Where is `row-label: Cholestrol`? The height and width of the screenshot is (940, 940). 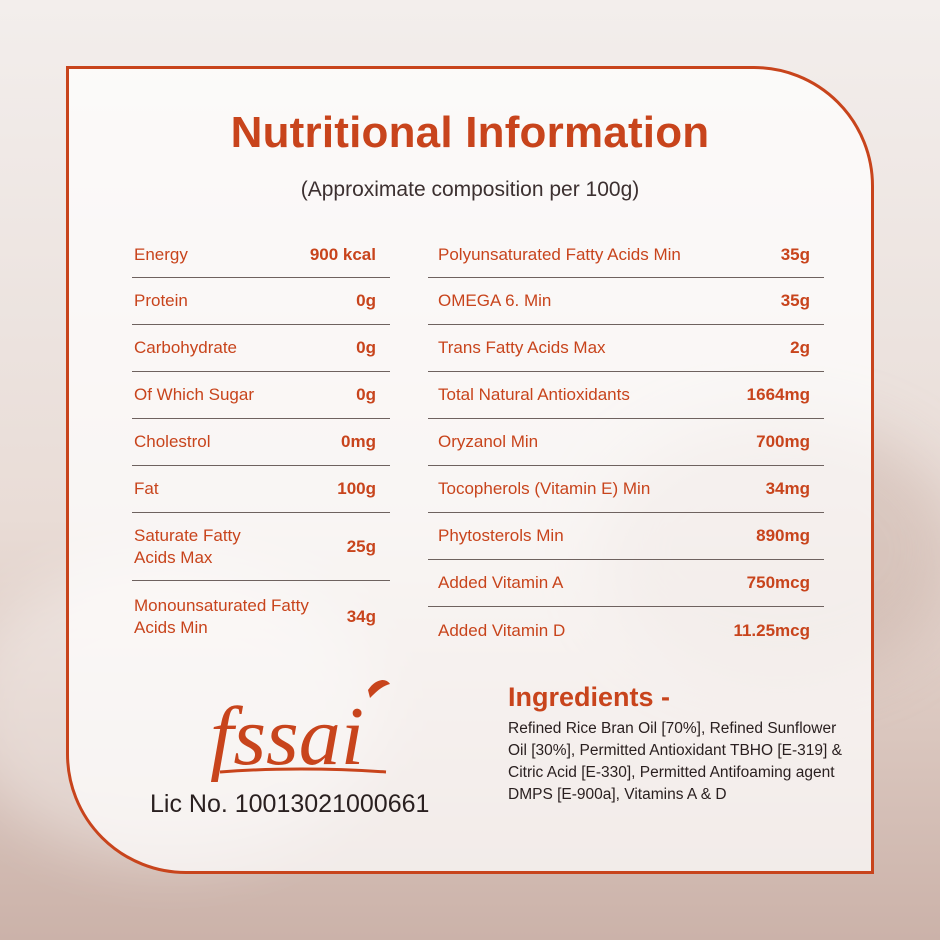 row-label: Cholestrol is located at coordinates (172, 441).